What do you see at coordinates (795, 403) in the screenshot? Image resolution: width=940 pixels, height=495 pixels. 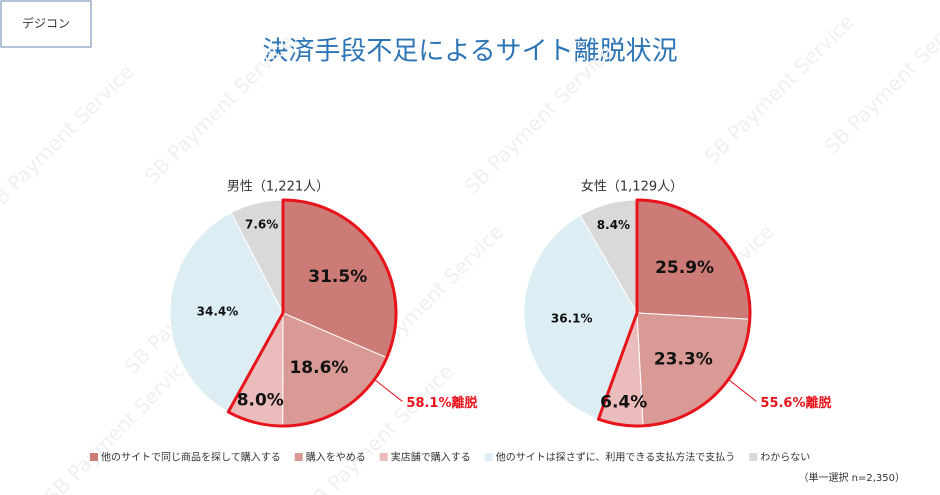 I see `annotation: 55.6%離脱` at bounding box center [795, 403].